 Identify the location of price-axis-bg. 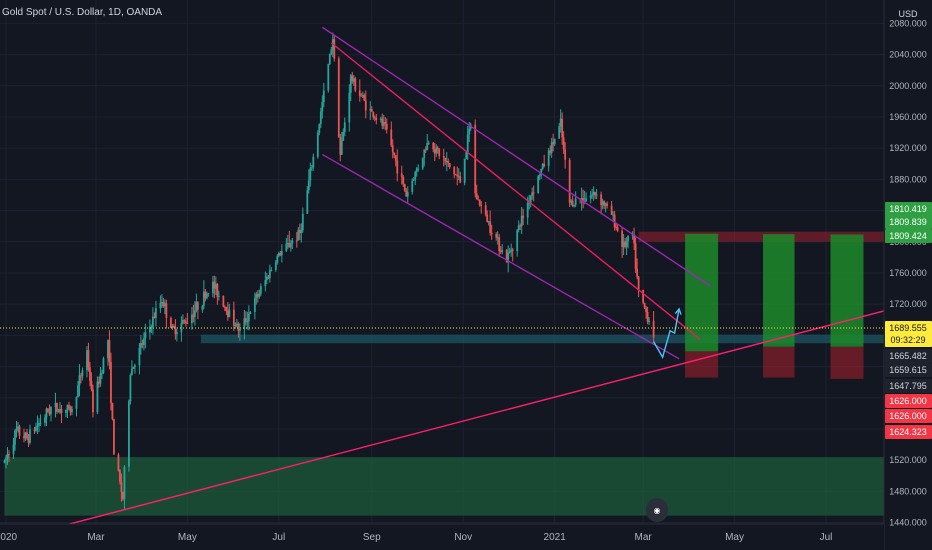
(908, 275).